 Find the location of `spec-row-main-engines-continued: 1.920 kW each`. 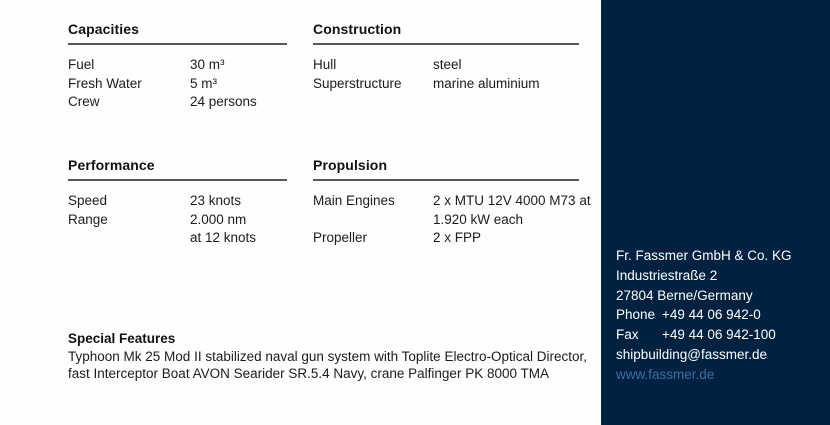

spec-row-main-engines-continued: 1.920 kW each is located at coordinates (446, 220).